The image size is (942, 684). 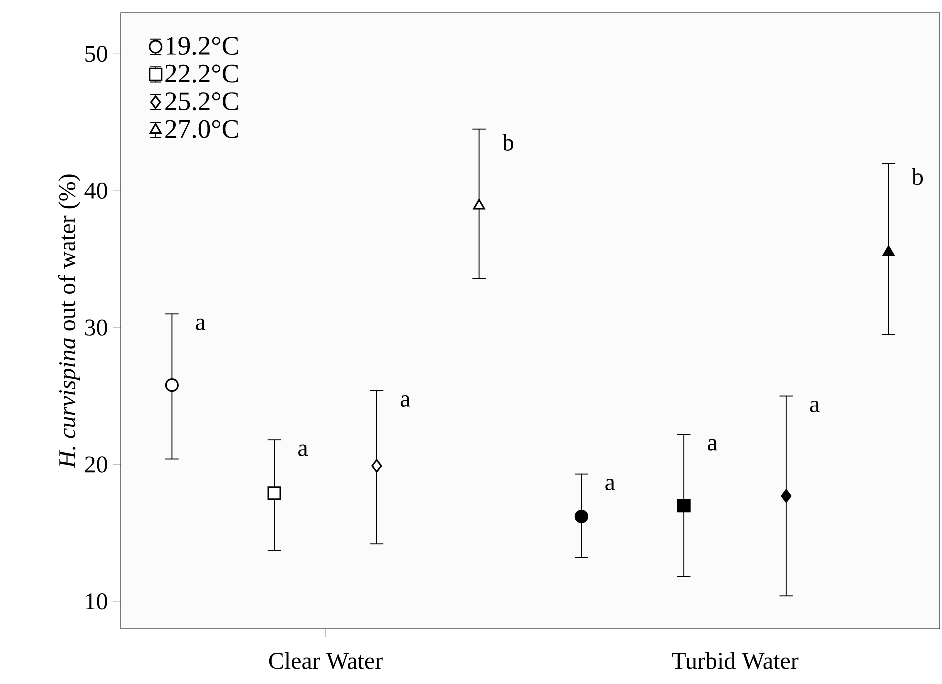 I want to click on y-tick-label: 30, so click(x=96, y=328).